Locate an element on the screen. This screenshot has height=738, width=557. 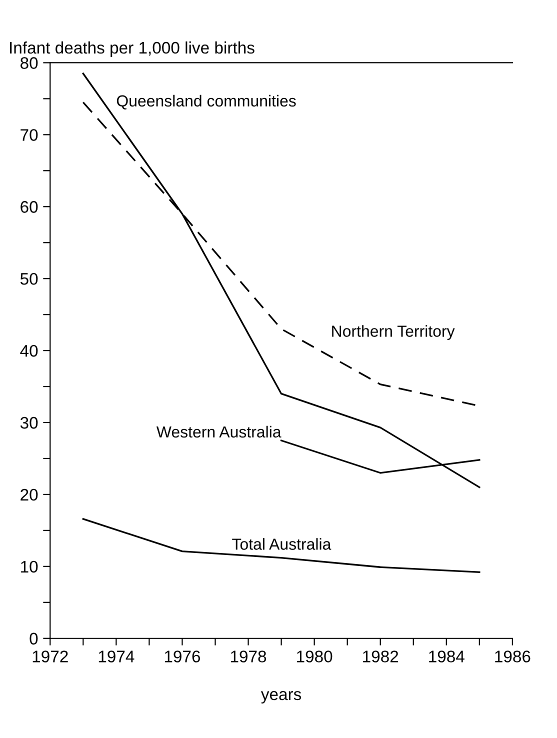
y-tick-label: 80 is located at coordinates (29, 63).